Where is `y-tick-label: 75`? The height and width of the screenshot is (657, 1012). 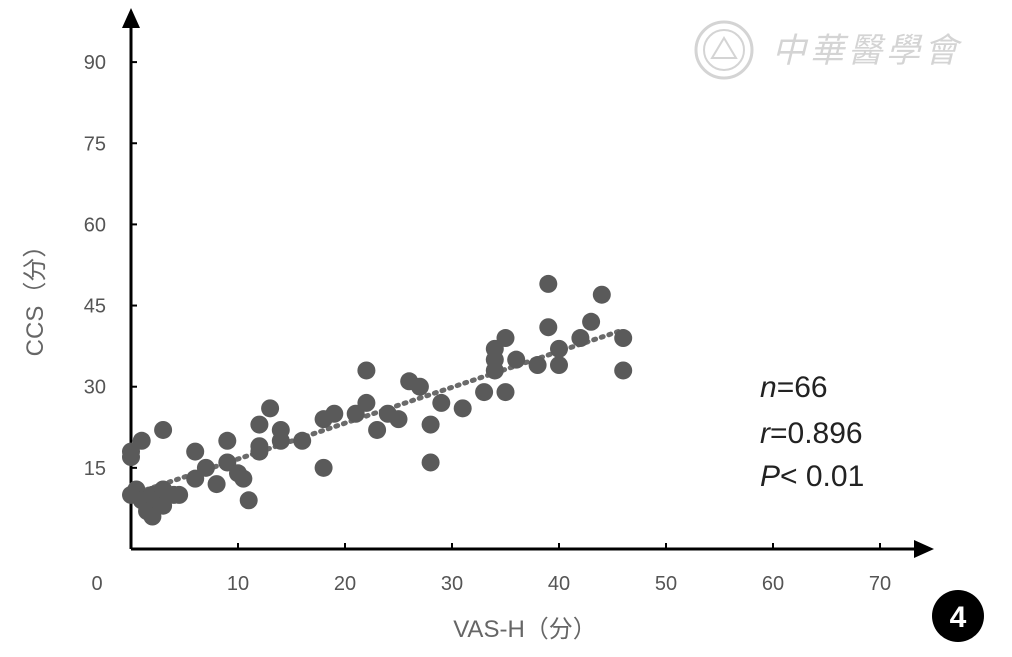
y-tick-label: 75 is located at coordinates (95, 144).